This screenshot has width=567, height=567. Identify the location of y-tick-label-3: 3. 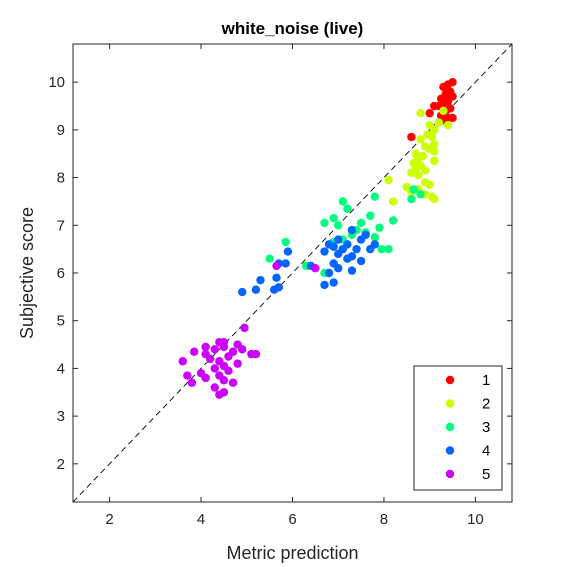
(61, 416).